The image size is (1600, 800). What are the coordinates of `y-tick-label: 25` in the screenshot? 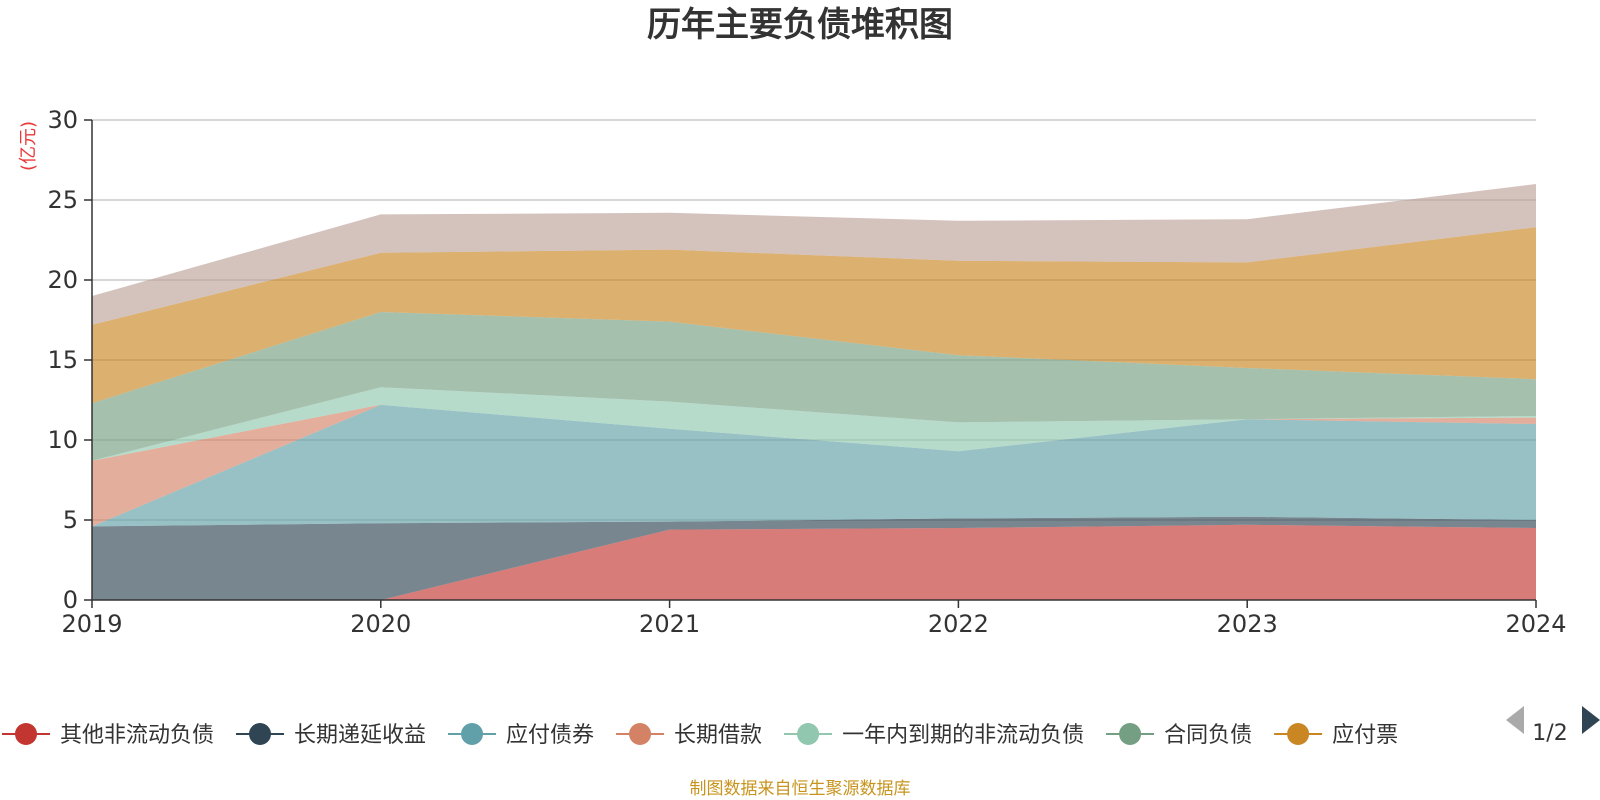 It's located at (62, 200).